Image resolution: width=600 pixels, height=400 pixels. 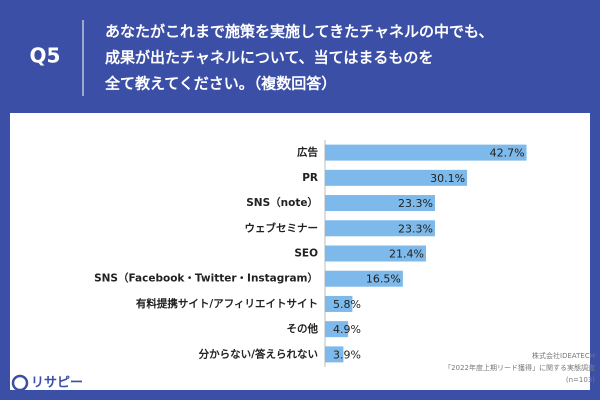 What do you see at coordinates (507, 153) in the screenshot?
I see `value-label: 42.7%` at bounding box center [507, 153].